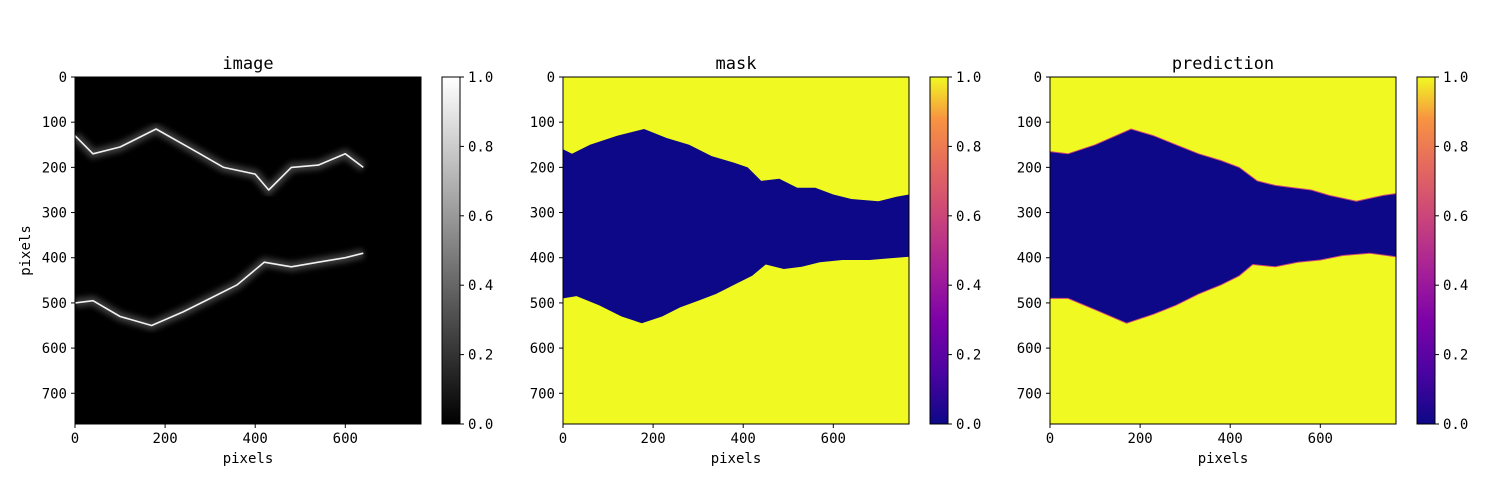  I want to click on panel-title: image, so click(247, 64).